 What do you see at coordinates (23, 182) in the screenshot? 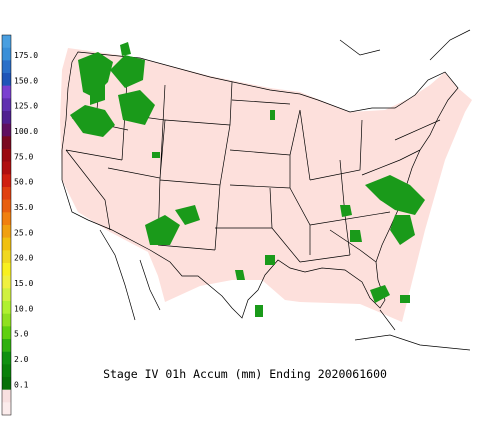
I see `legend-label: 50.0` at bounding box center [23, 182].